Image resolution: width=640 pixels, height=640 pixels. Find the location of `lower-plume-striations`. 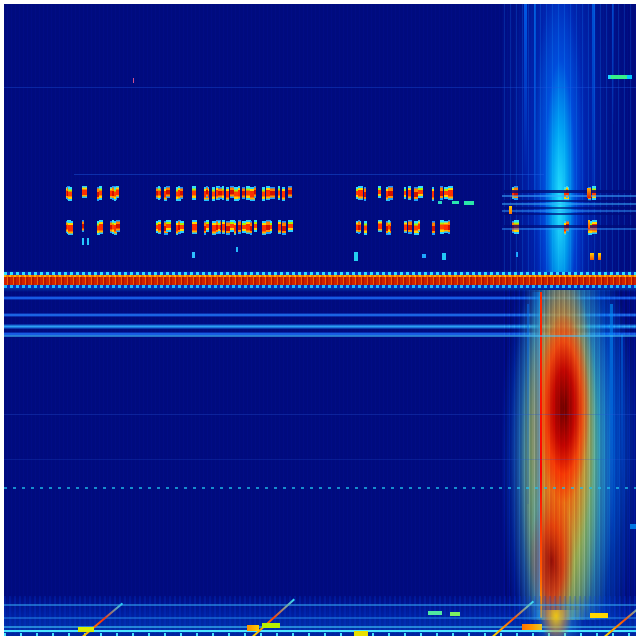

lower-plume-striations is located at coordinates (569, 455).